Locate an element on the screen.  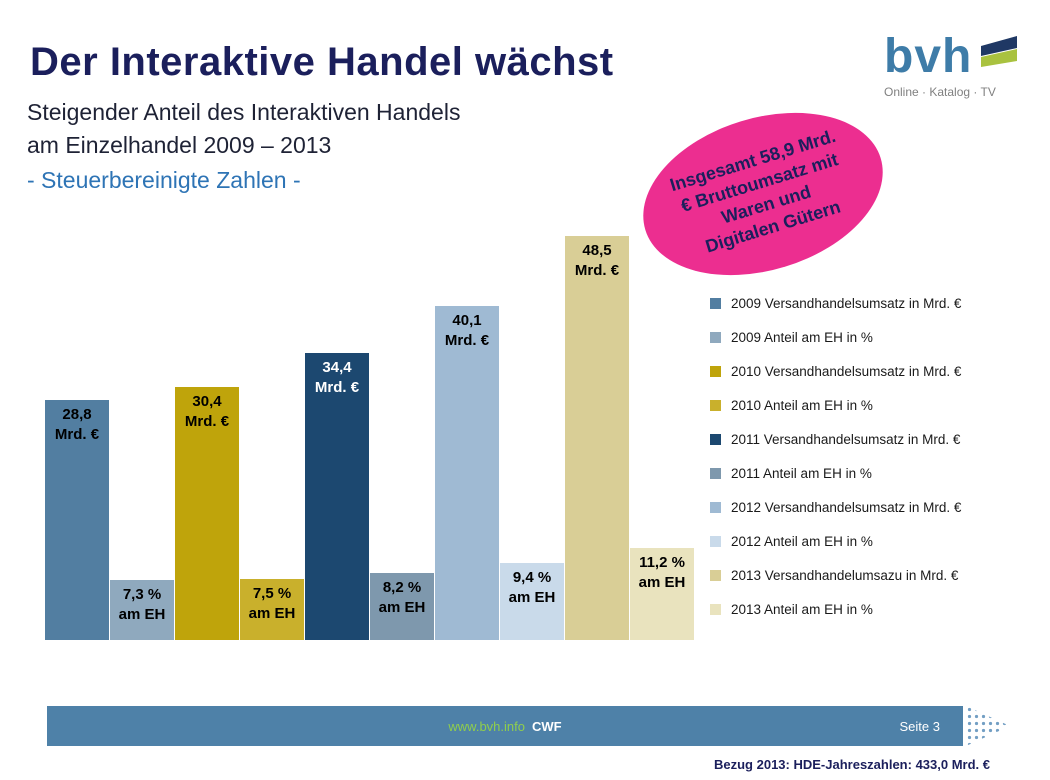
legend-item: 2012 Anteil am EH in % is located at coordinates (835, 541).